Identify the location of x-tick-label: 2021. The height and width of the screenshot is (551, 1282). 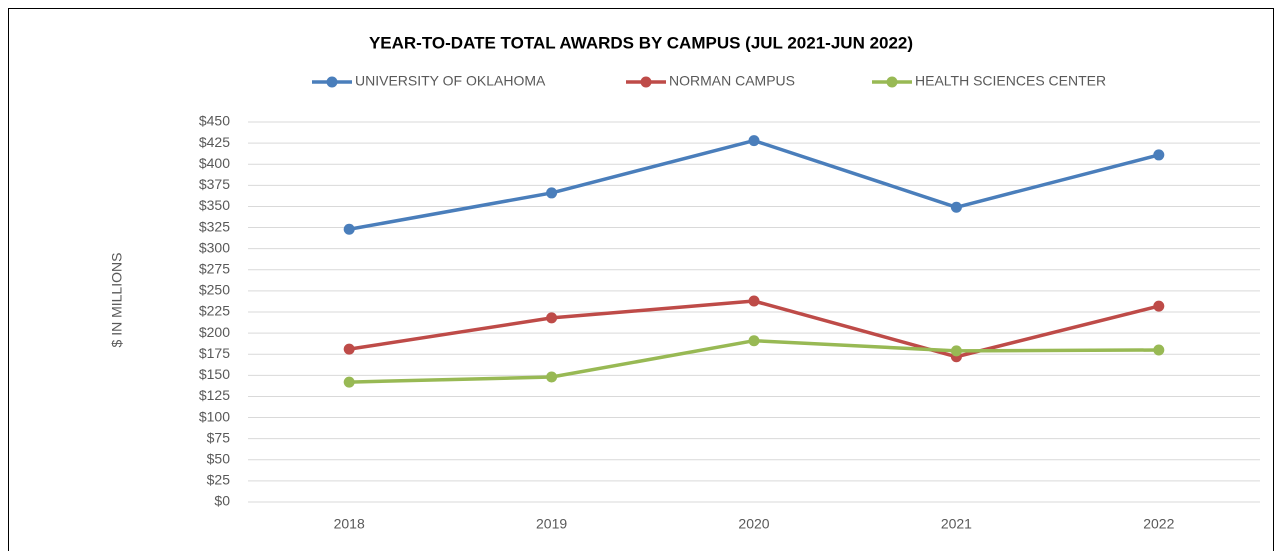
(956, 524).